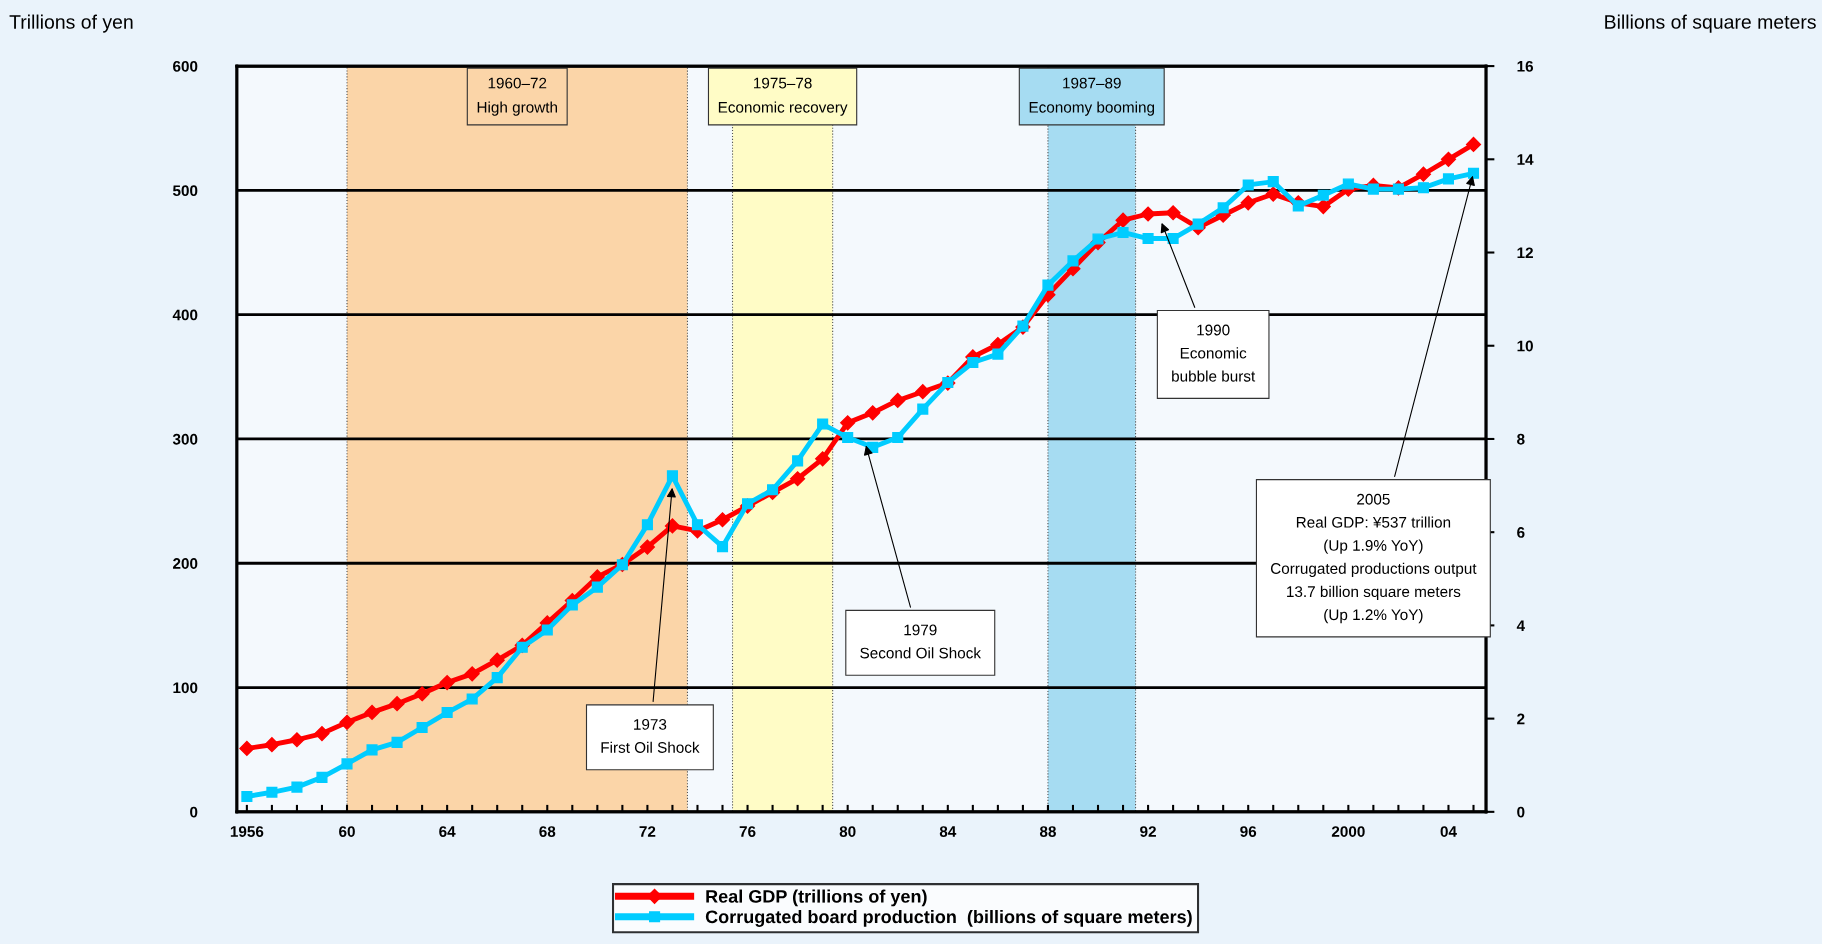  Describe the element at coordinates (1520, 625) in the screenshot. I see `y2-tick-label: 4` at that location.